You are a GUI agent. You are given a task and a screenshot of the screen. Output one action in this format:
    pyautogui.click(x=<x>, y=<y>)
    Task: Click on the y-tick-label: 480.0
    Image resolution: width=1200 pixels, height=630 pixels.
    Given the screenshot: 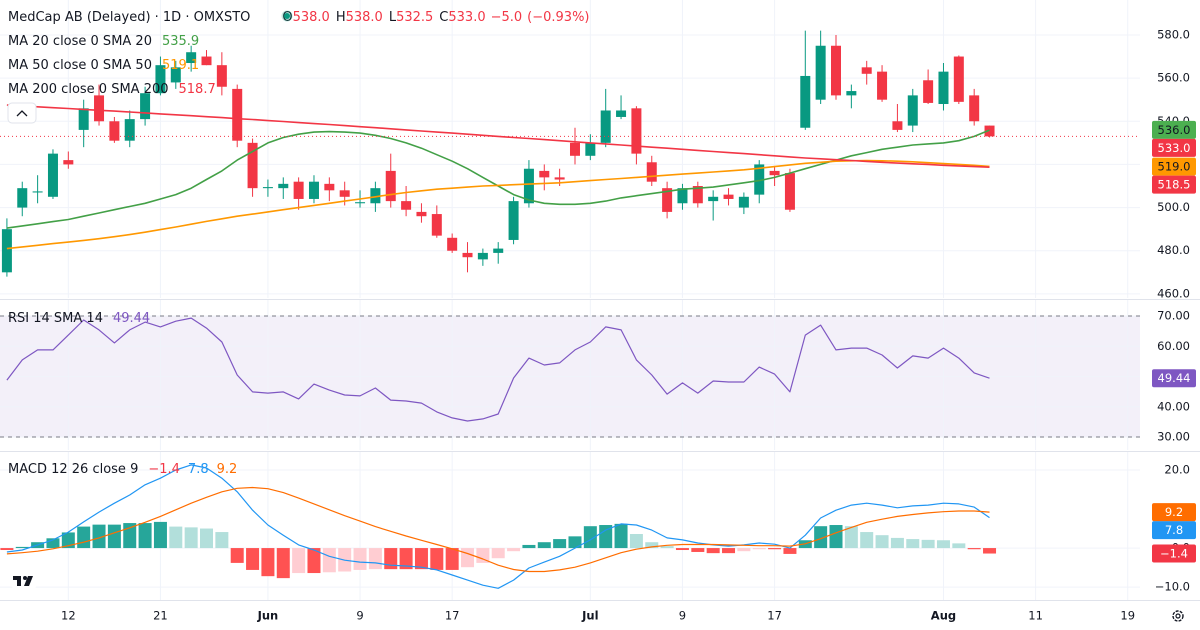 What is the action you would take?
    pyautogui.click(x=1173, y=250)
    